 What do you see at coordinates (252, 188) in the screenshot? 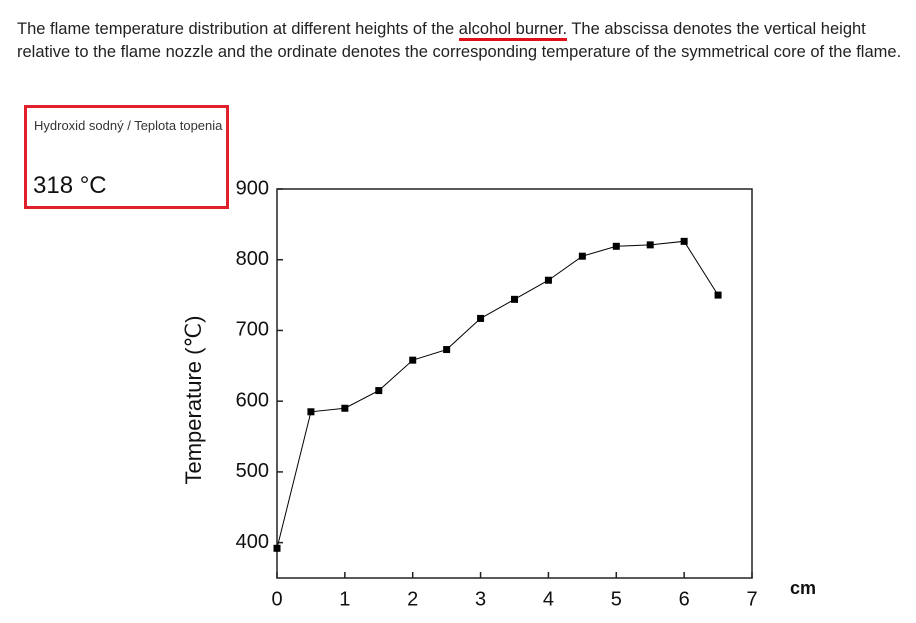
I see `y-tick-label: 900` at bounding box center [252, 188].